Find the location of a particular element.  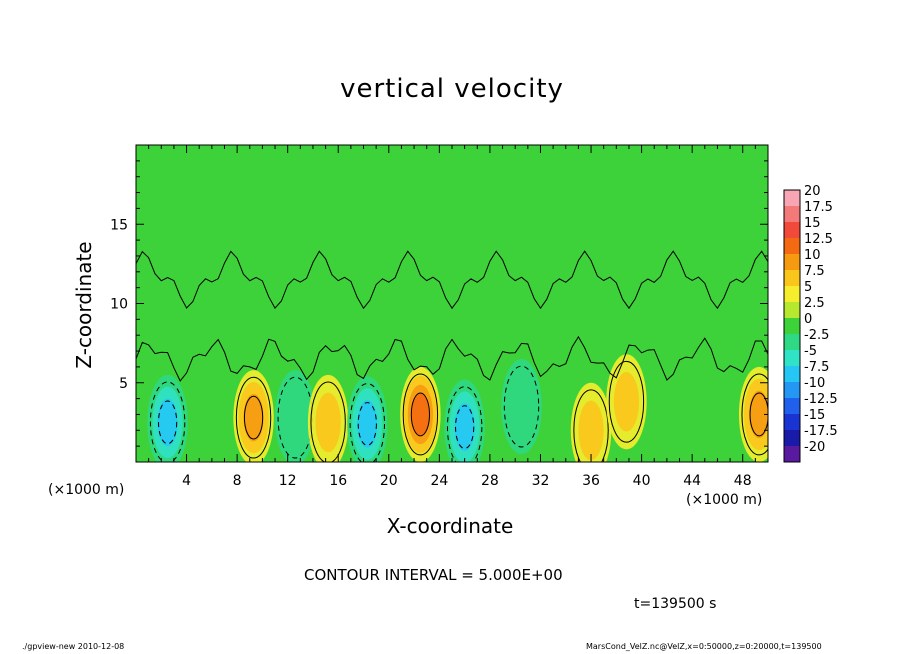

footer-left: ./gpview-new 2010-12-08 is located at coordinates (73, 646).